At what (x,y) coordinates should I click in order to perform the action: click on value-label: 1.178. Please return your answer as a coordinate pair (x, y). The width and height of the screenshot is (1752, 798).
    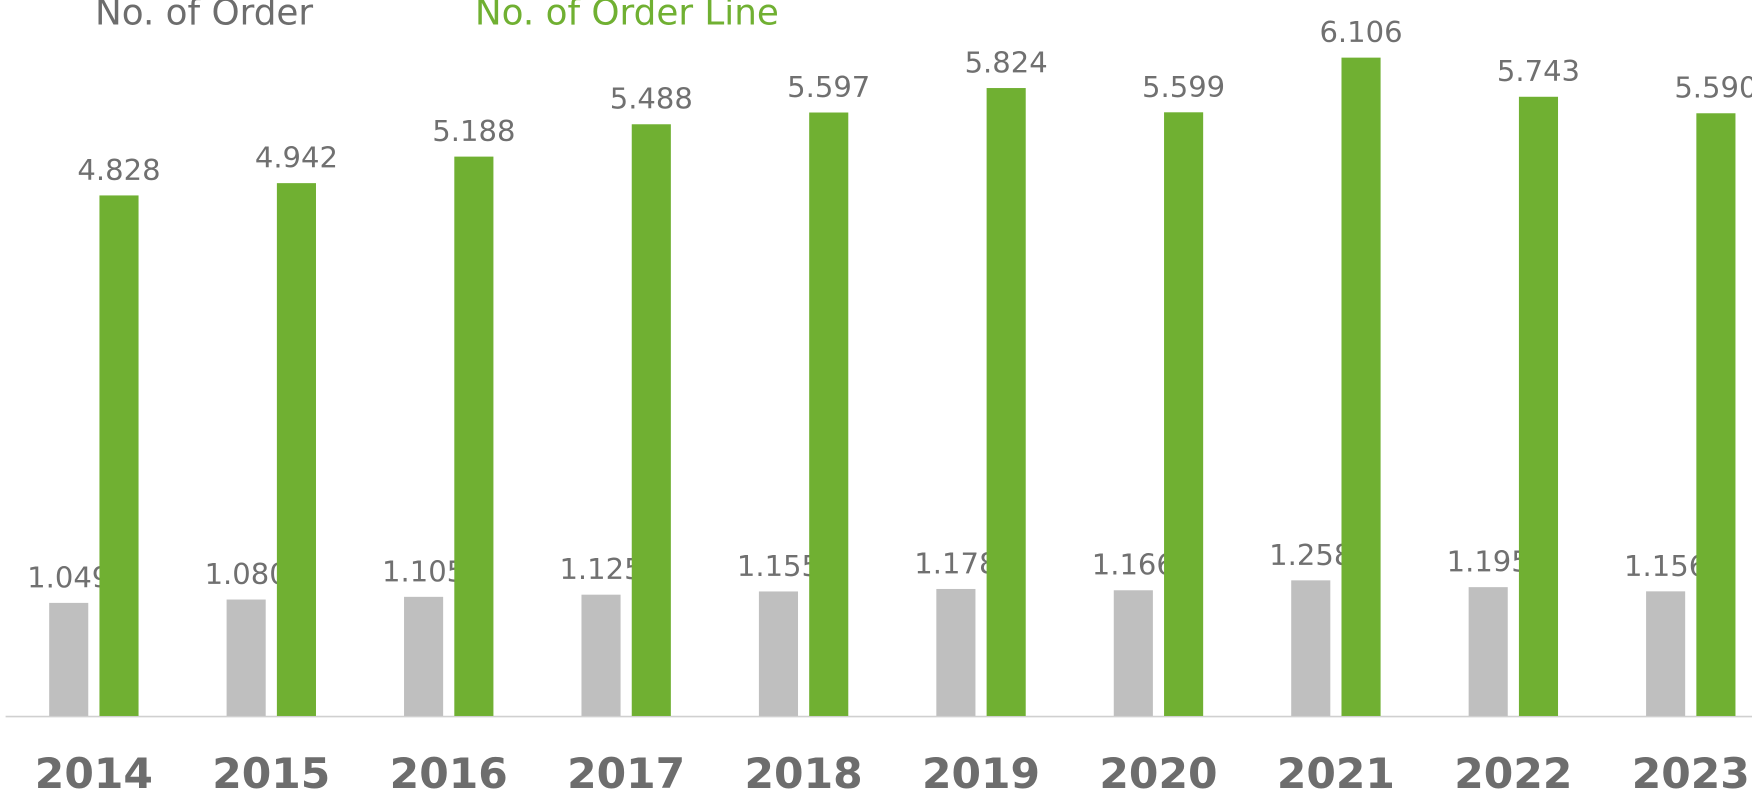
    Looking at the image, I should click on (955, 564).